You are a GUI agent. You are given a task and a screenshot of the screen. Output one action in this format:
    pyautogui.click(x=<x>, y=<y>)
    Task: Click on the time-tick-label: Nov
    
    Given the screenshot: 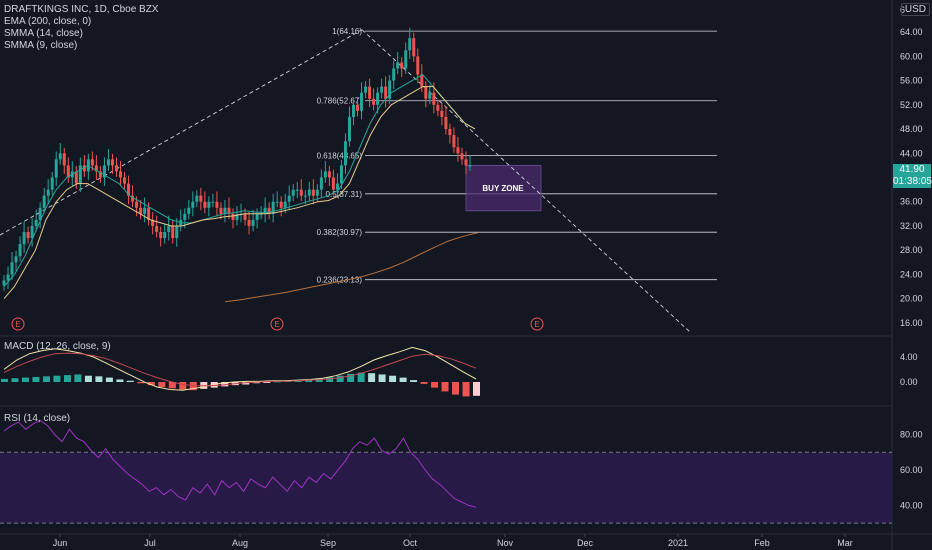 What is the action you would take?
    pyautogui.click(x=505, y=543)
    